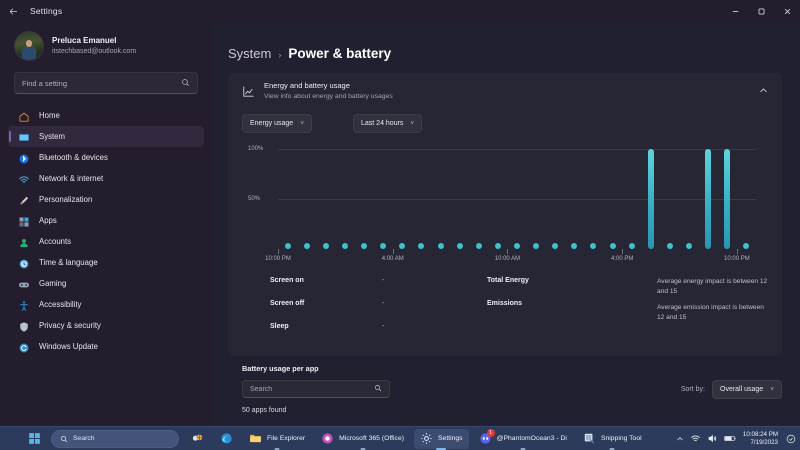 The image size is (800, 450). I want to click on y-axis-tick-label: 50%, so click(254, 198).